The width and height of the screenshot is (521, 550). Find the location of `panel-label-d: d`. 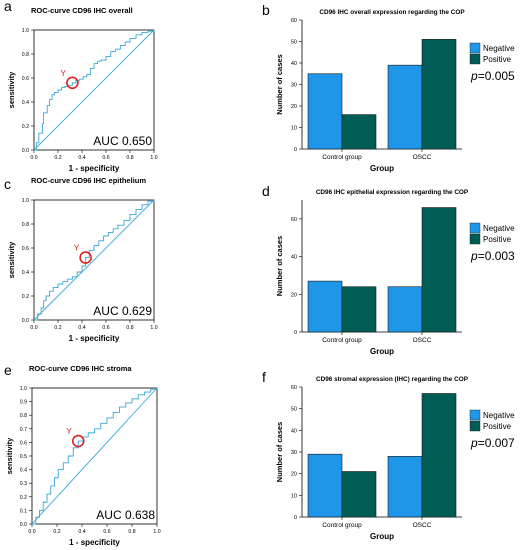

panel-label-d: d is located at coordinates (266, 191).